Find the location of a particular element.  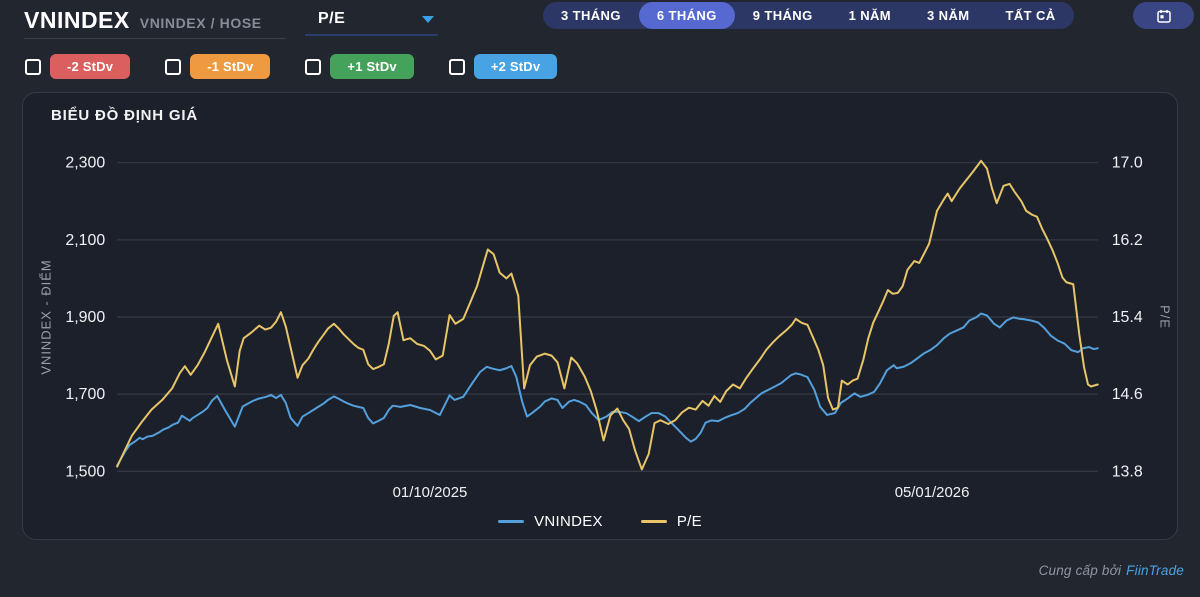

legend-label: VNINDEX is located at coordinates (568, 521).